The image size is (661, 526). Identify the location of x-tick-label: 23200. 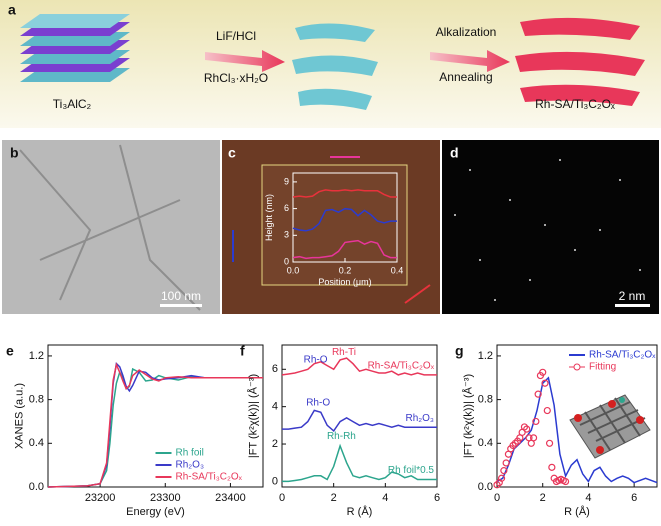
(100, 498).